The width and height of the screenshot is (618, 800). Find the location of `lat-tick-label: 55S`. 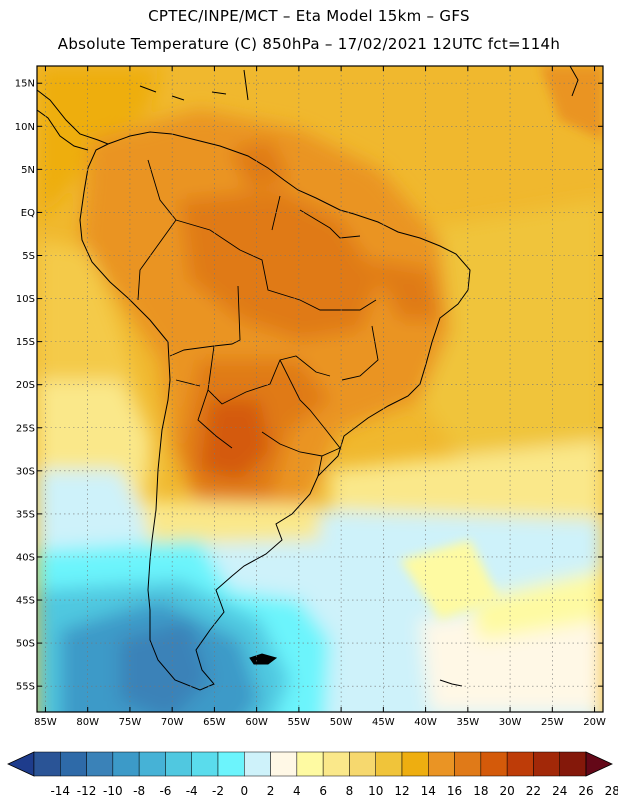

lat-tick-label: 55S is located at coordinates (25, 687).